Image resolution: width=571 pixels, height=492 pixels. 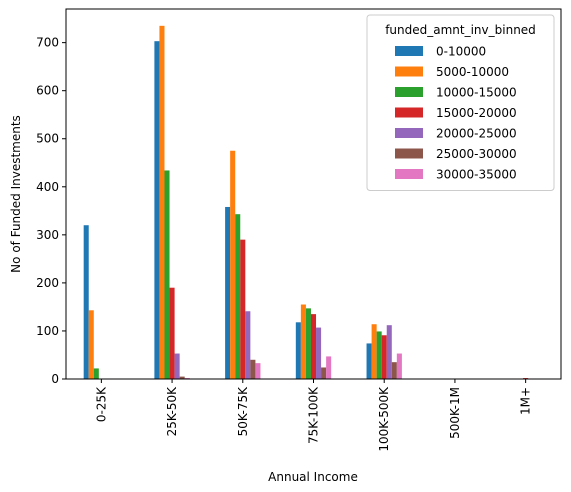 What do you see at coordinates (476, 175) in the screenshot?
I see `legend-entry-label: 30000-35000` at bounding box center [476, 175].